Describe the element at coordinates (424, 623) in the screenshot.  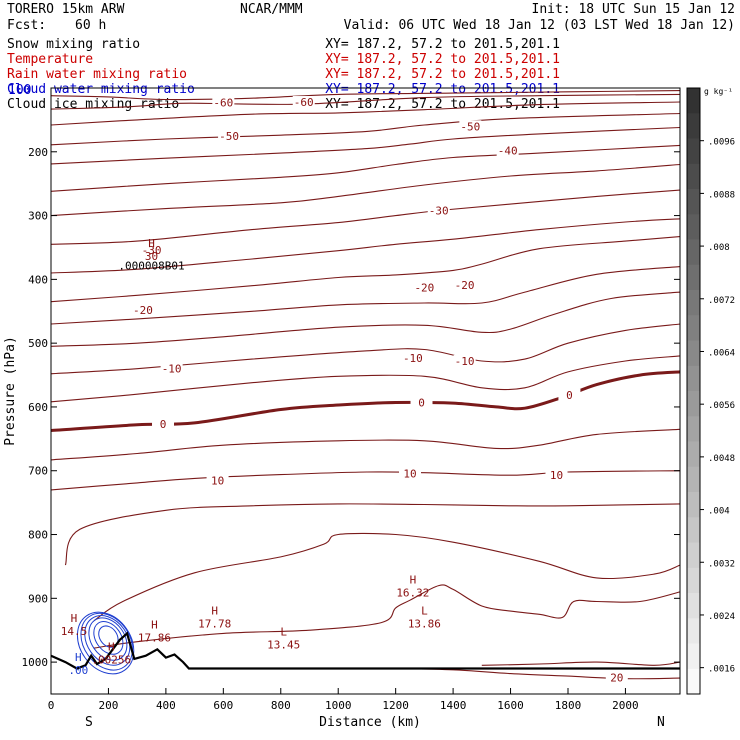
I see `extrema-value-3: 13.86` at that location.